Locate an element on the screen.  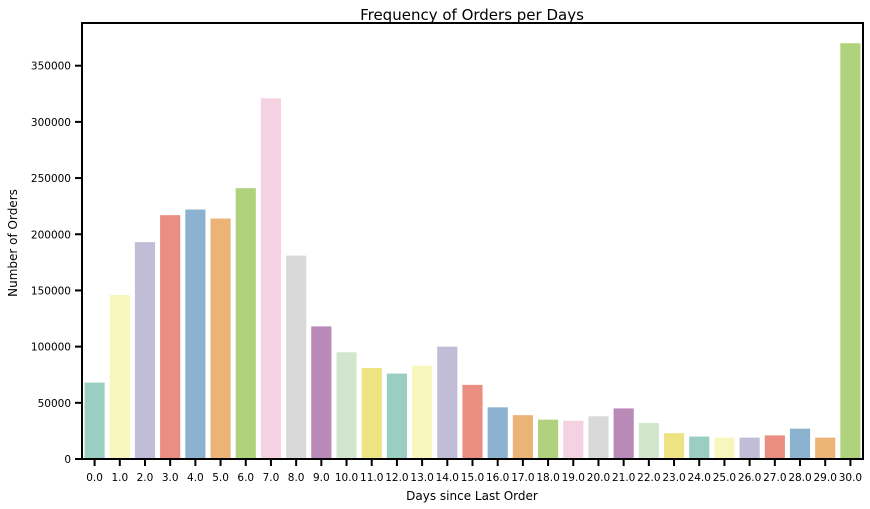
x-tick-label: 21.0 is located at coordinates (623, 478).